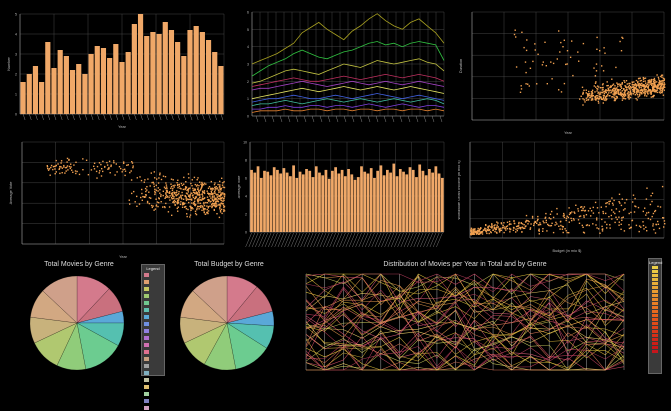 Image resolution: width=671 pixels, height=411 pixels. Describe the element at coordinates (343, 197) in the screenshot. I see `panel-bar-by-country: 0 2 4 6 8 10 Average Vote` at that location.